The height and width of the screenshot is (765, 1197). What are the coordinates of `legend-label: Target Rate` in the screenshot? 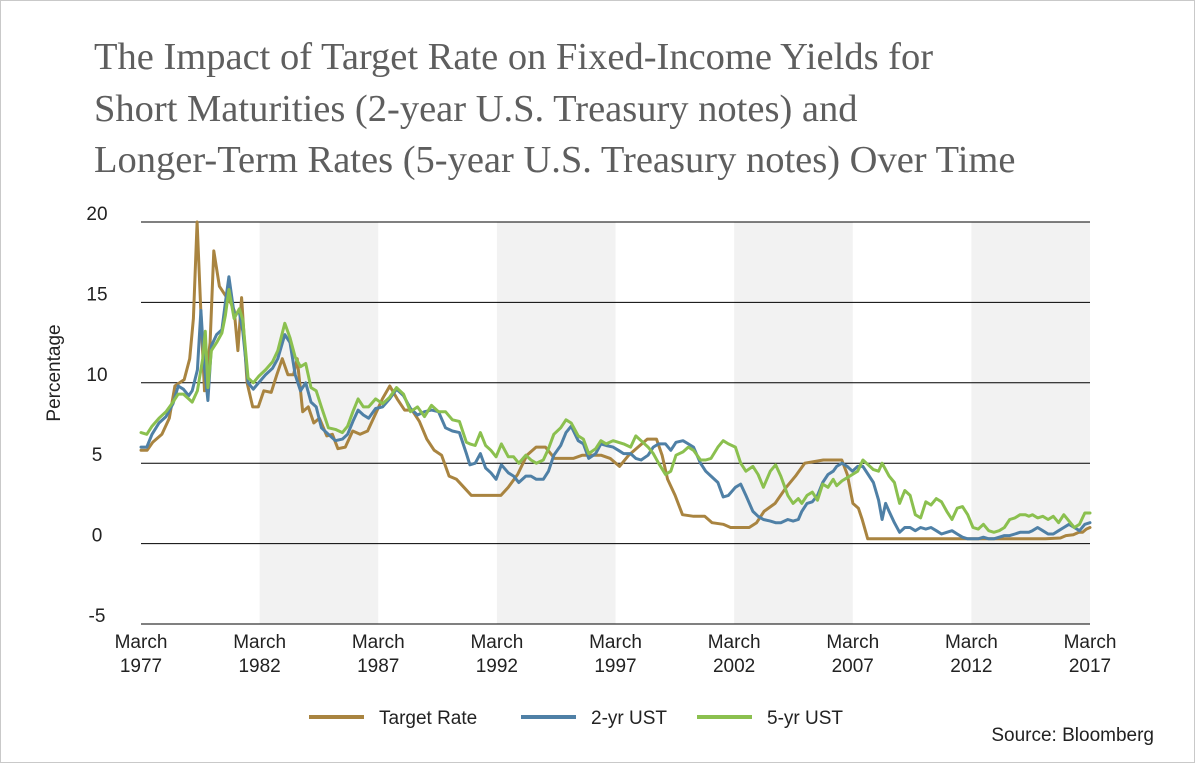 It's located at (428, 718).